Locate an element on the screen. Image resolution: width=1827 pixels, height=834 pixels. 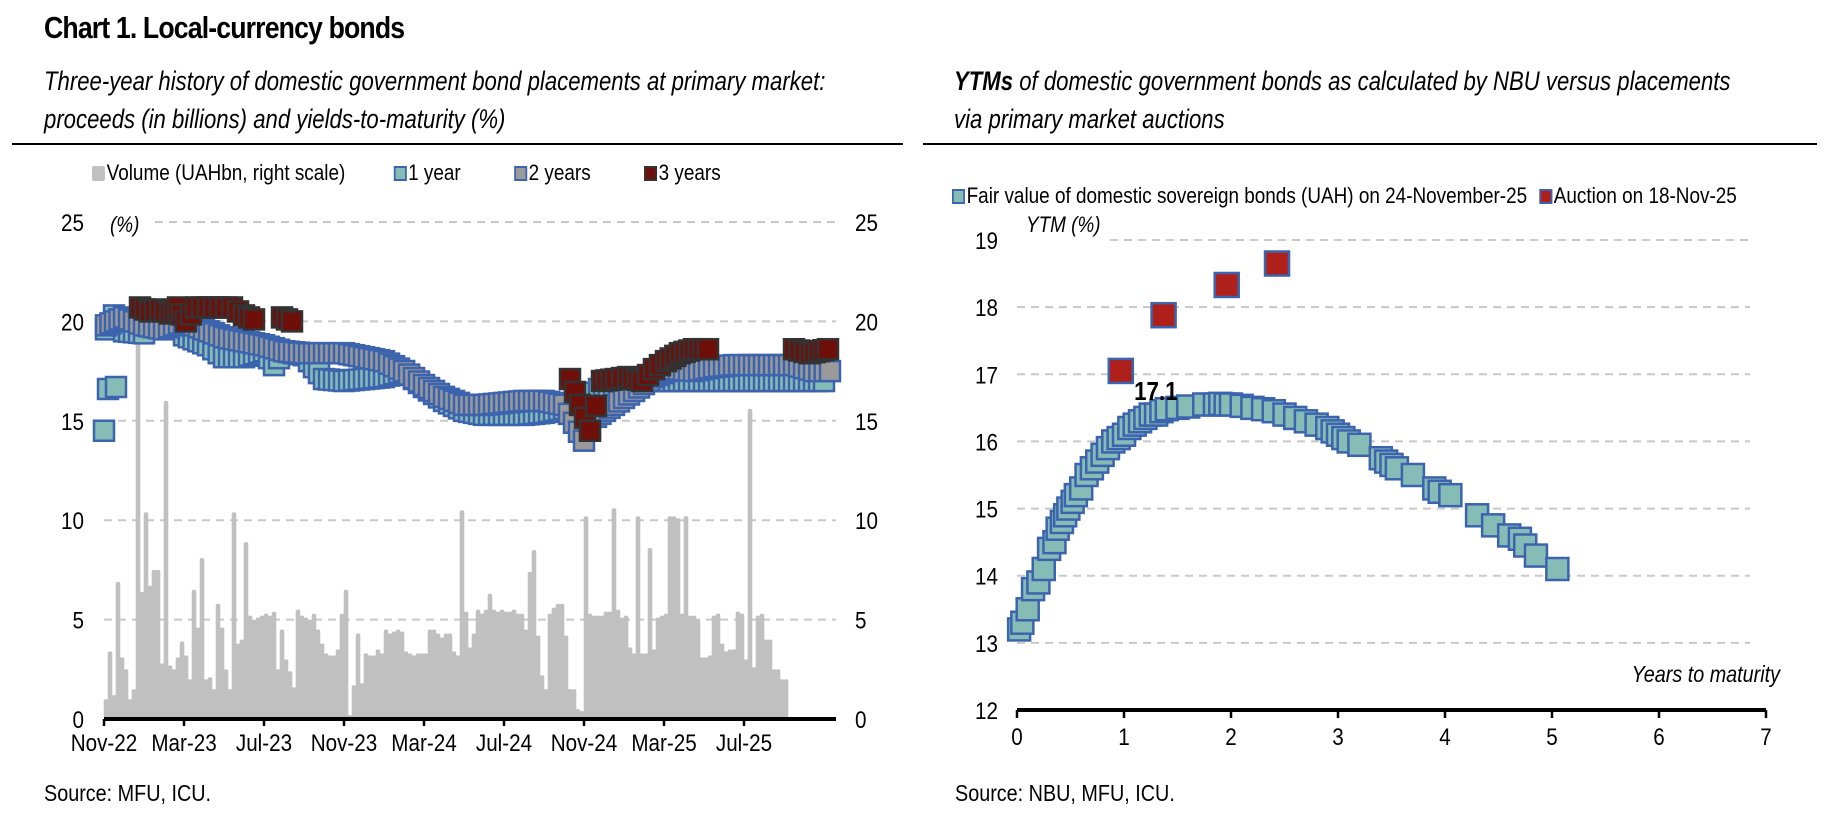
left-x-tick-label: Mar-23 is located at coordinates (183, 743).